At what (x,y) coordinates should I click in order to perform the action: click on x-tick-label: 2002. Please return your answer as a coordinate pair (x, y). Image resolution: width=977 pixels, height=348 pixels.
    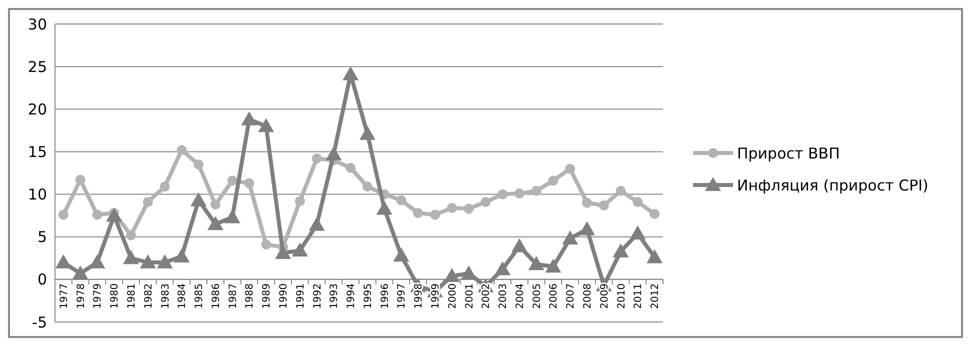
    Looking at the image, I should click on (486, 296).